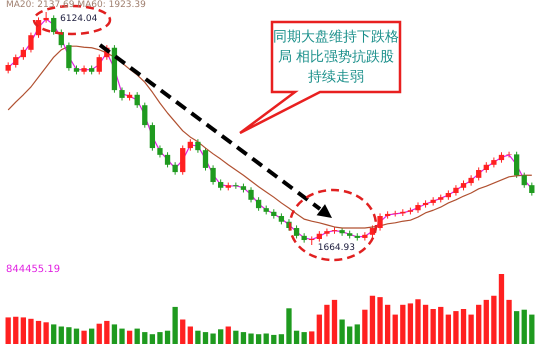 This screenshot has width=542, height=348. Describe the element at coordinates (79, 19) in the screenshot. I see `annotation: 6124.04` at that location.